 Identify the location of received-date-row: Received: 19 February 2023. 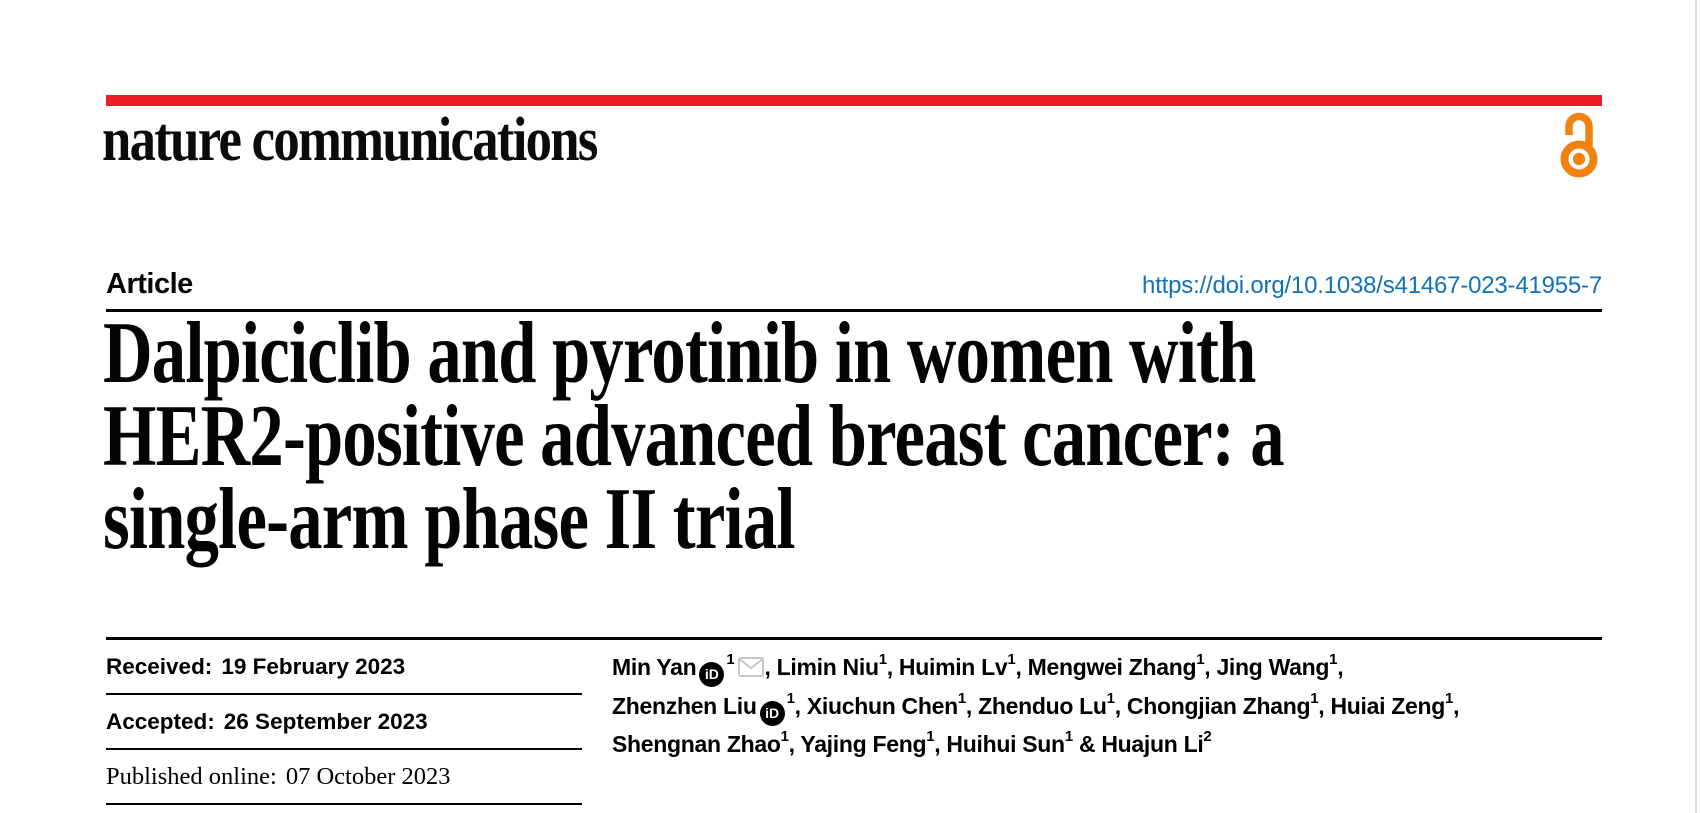
(344, 667).